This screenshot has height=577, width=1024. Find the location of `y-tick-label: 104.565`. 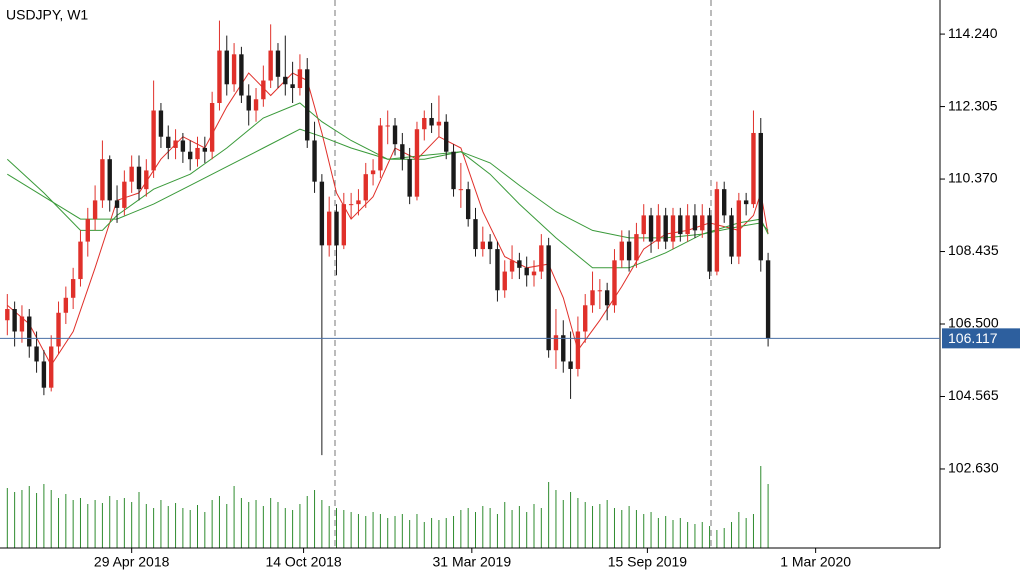

y-tick-label: 104.565 is located at coordinates (973, 395).